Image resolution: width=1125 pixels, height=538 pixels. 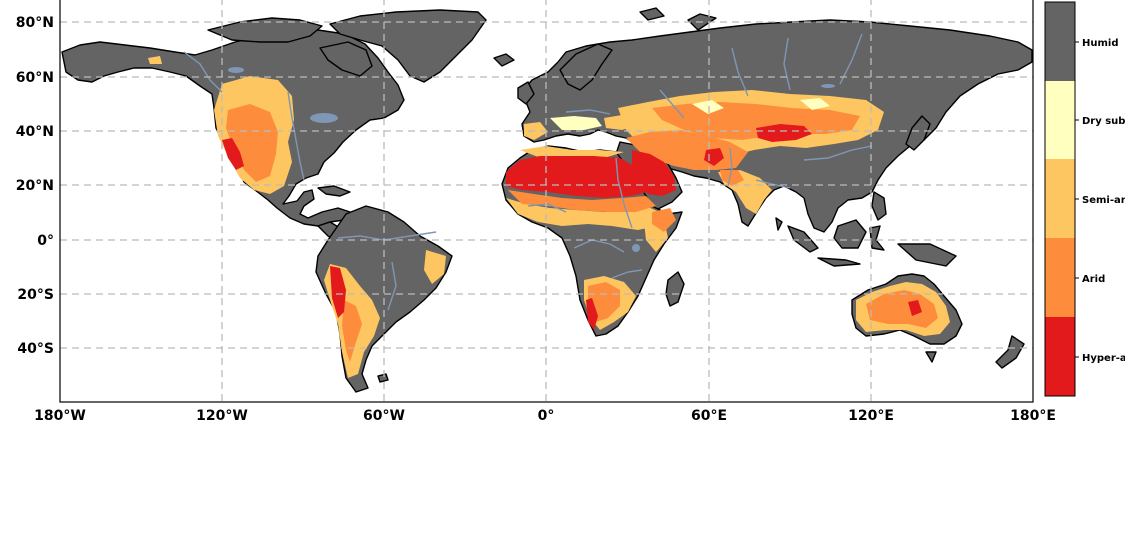 What do you see at coordinates (773, 184) in the screenshot?
I see `river-ganges` at bounding box center [773, 184].